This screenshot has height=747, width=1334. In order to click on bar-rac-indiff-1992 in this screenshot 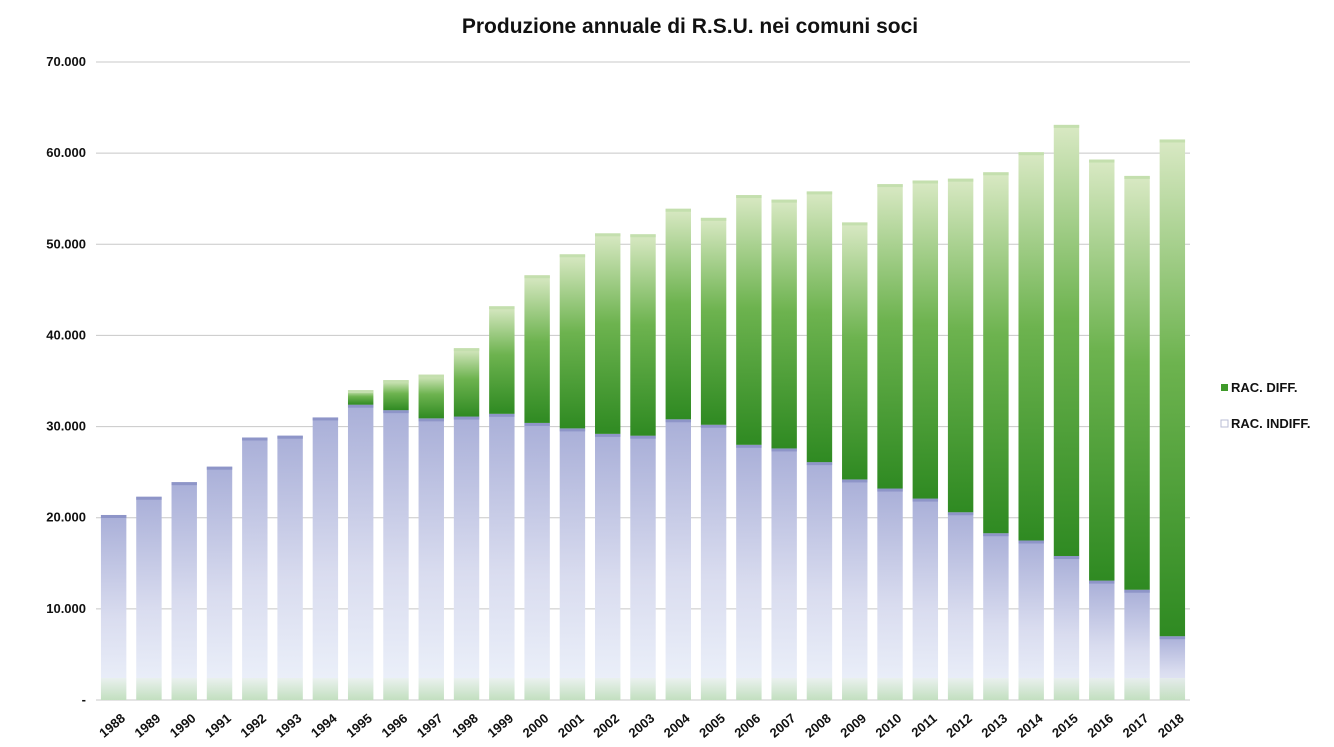, I will do `click(255, 568)`.